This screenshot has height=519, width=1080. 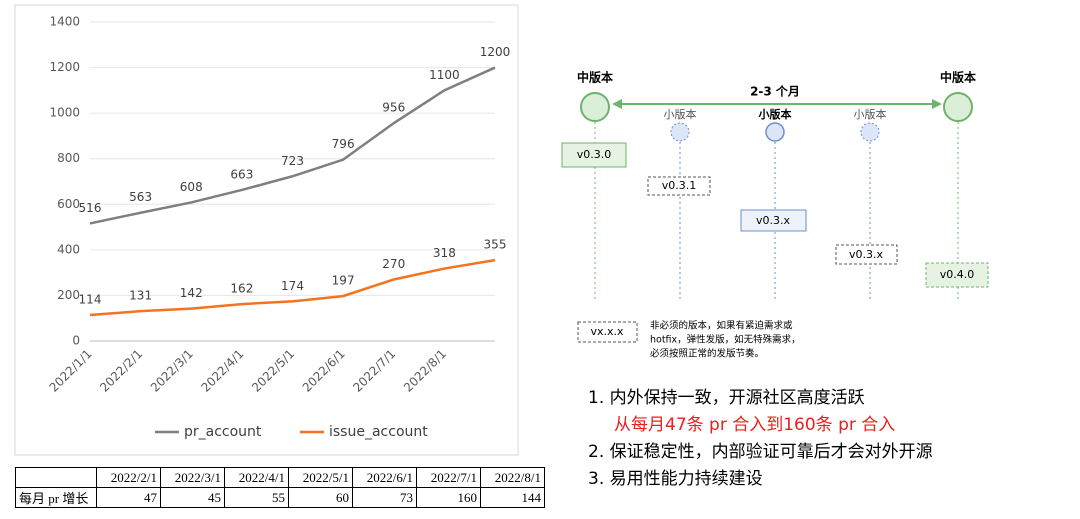 I want to click on data-label: 162, so click(x=241, y=289).